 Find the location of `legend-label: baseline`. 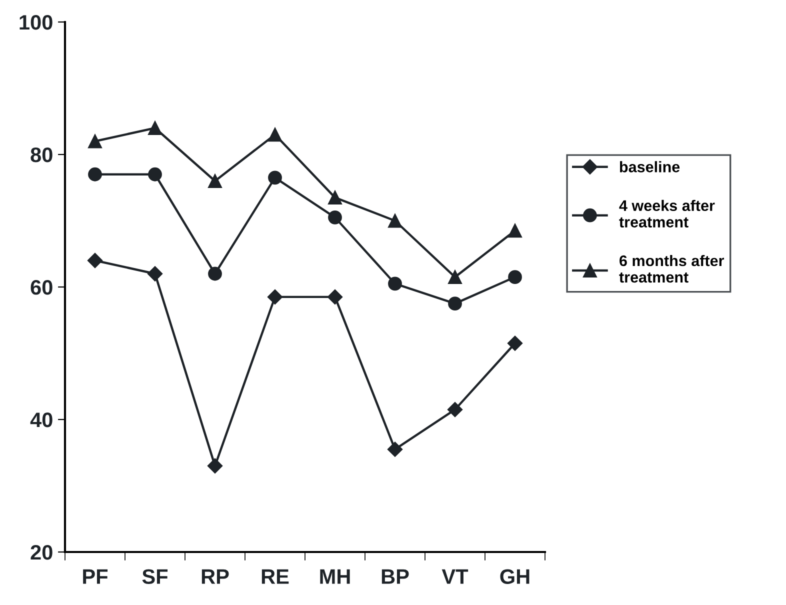

legend-label: baseline is located at coordinates (650, 166).